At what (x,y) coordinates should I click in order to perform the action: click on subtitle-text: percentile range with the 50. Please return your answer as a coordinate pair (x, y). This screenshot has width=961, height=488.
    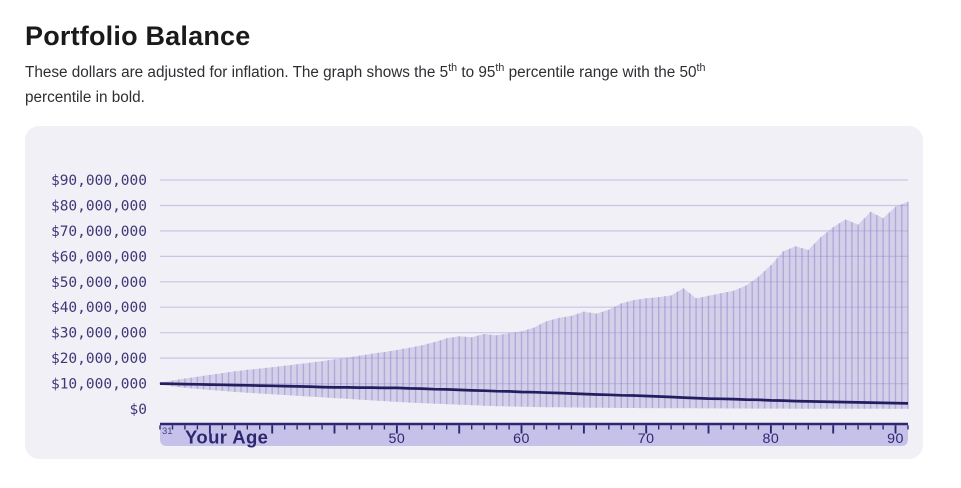
    Looking at the image, I should click on (600, 72).